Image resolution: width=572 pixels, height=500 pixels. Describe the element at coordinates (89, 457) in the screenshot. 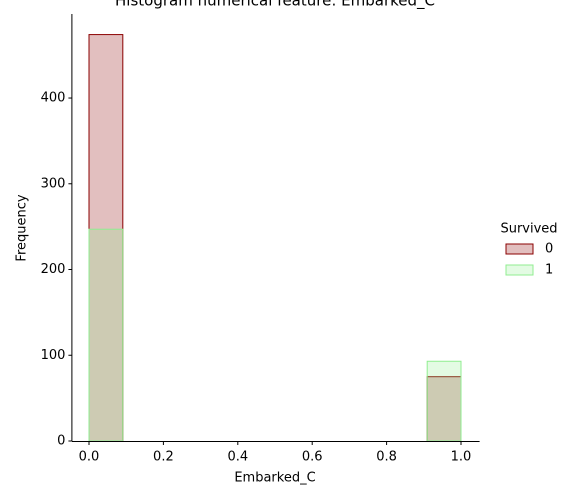

I see `x-tick-label: 0.0` at that location.